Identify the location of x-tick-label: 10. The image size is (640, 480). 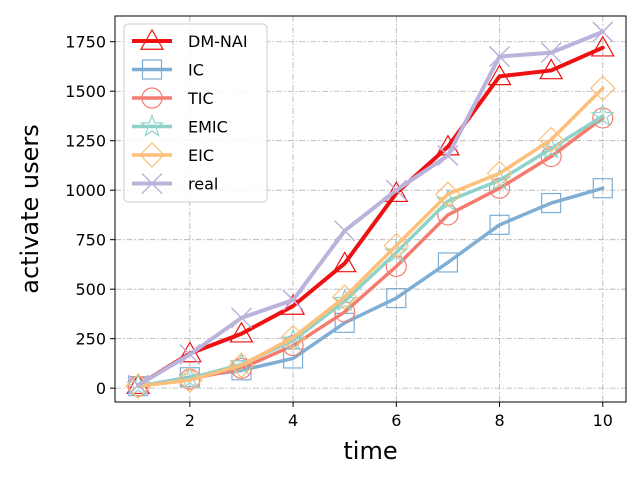
(603, 420).